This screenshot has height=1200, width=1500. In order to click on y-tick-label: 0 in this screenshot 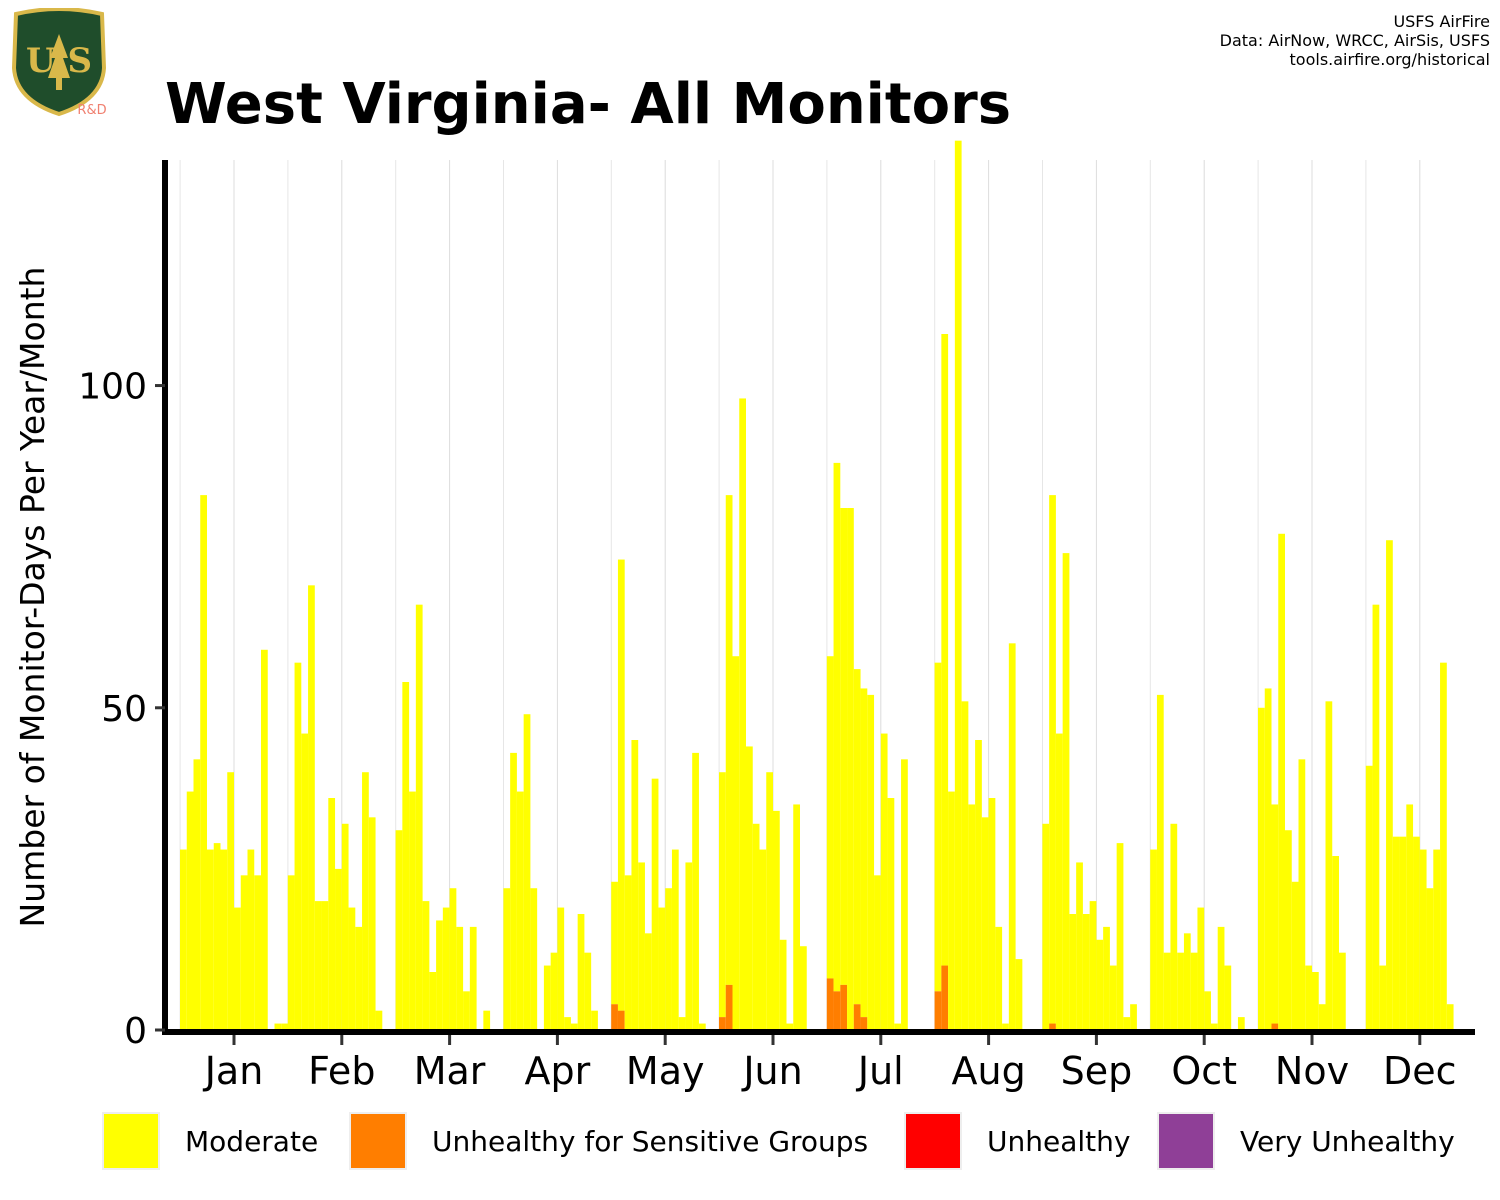, I will do `click(135, 1031)`.